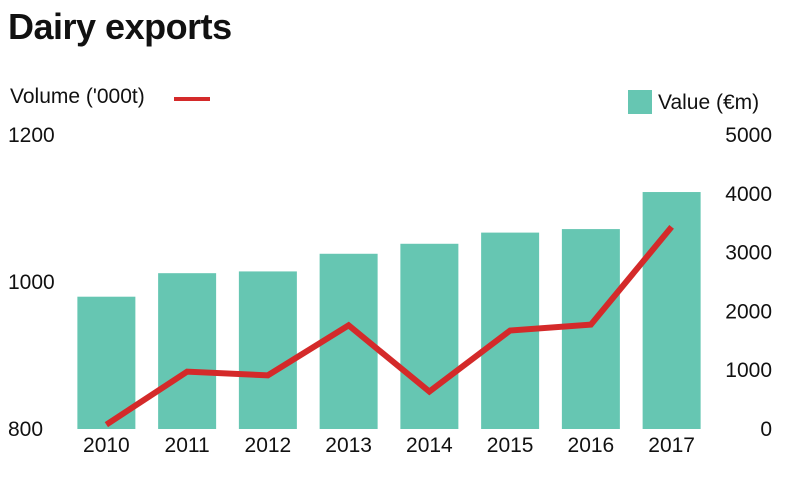 This screenshot has width=790, height=478. What do you see at coordinates (31, 135) in the screenshot?
I see `left-tick-label: 1200` at bounding box center [31, 135].